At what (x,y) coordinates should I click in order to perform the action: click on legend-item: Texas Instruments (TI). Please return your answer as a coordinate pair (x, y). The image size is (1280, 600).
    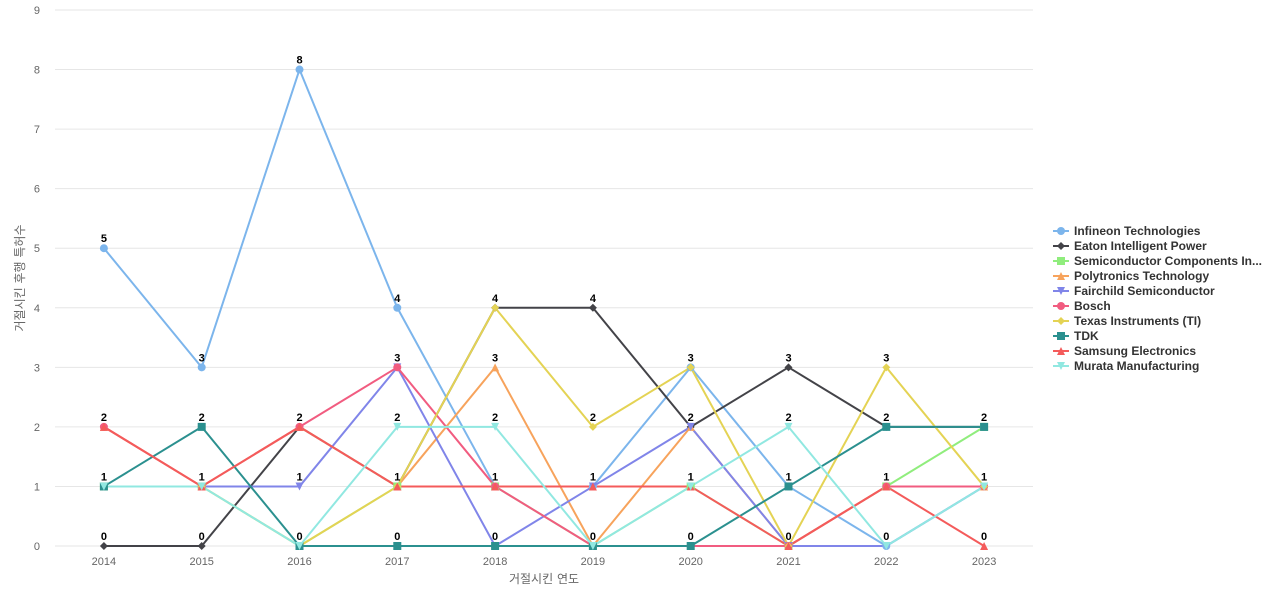
    Looking at the image, I should click on (1127, 321).